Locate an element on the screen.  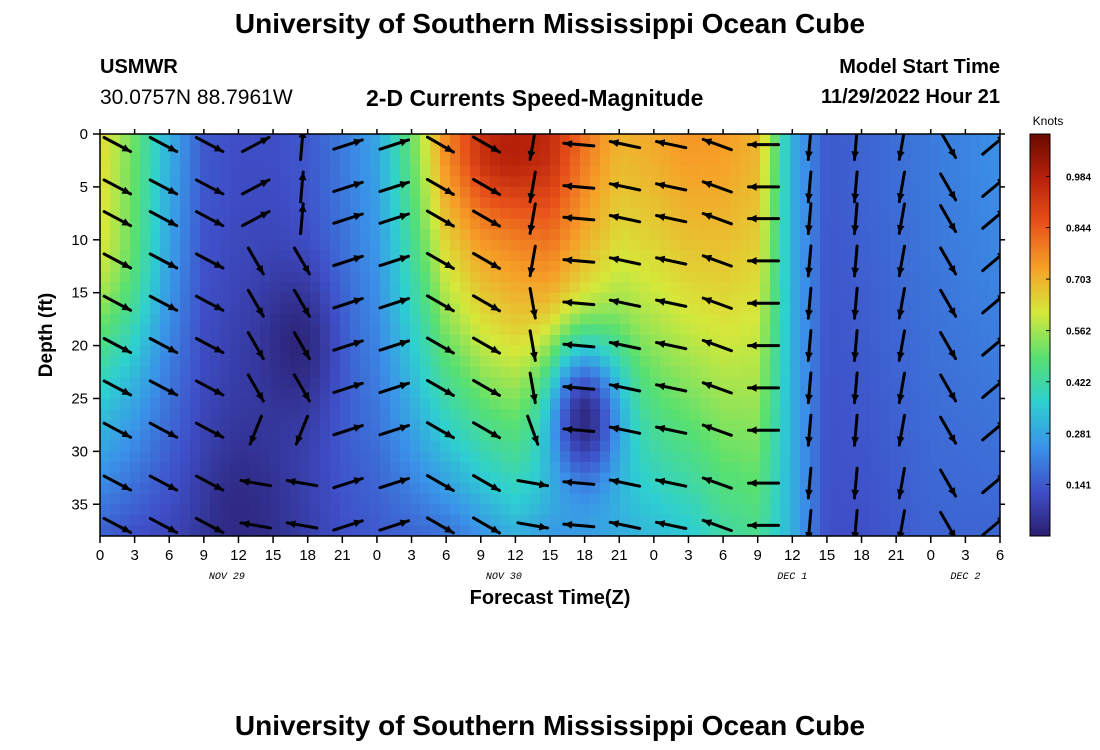
colorbar-tick-label: 0.844 is located at coordinates (1078, 229).